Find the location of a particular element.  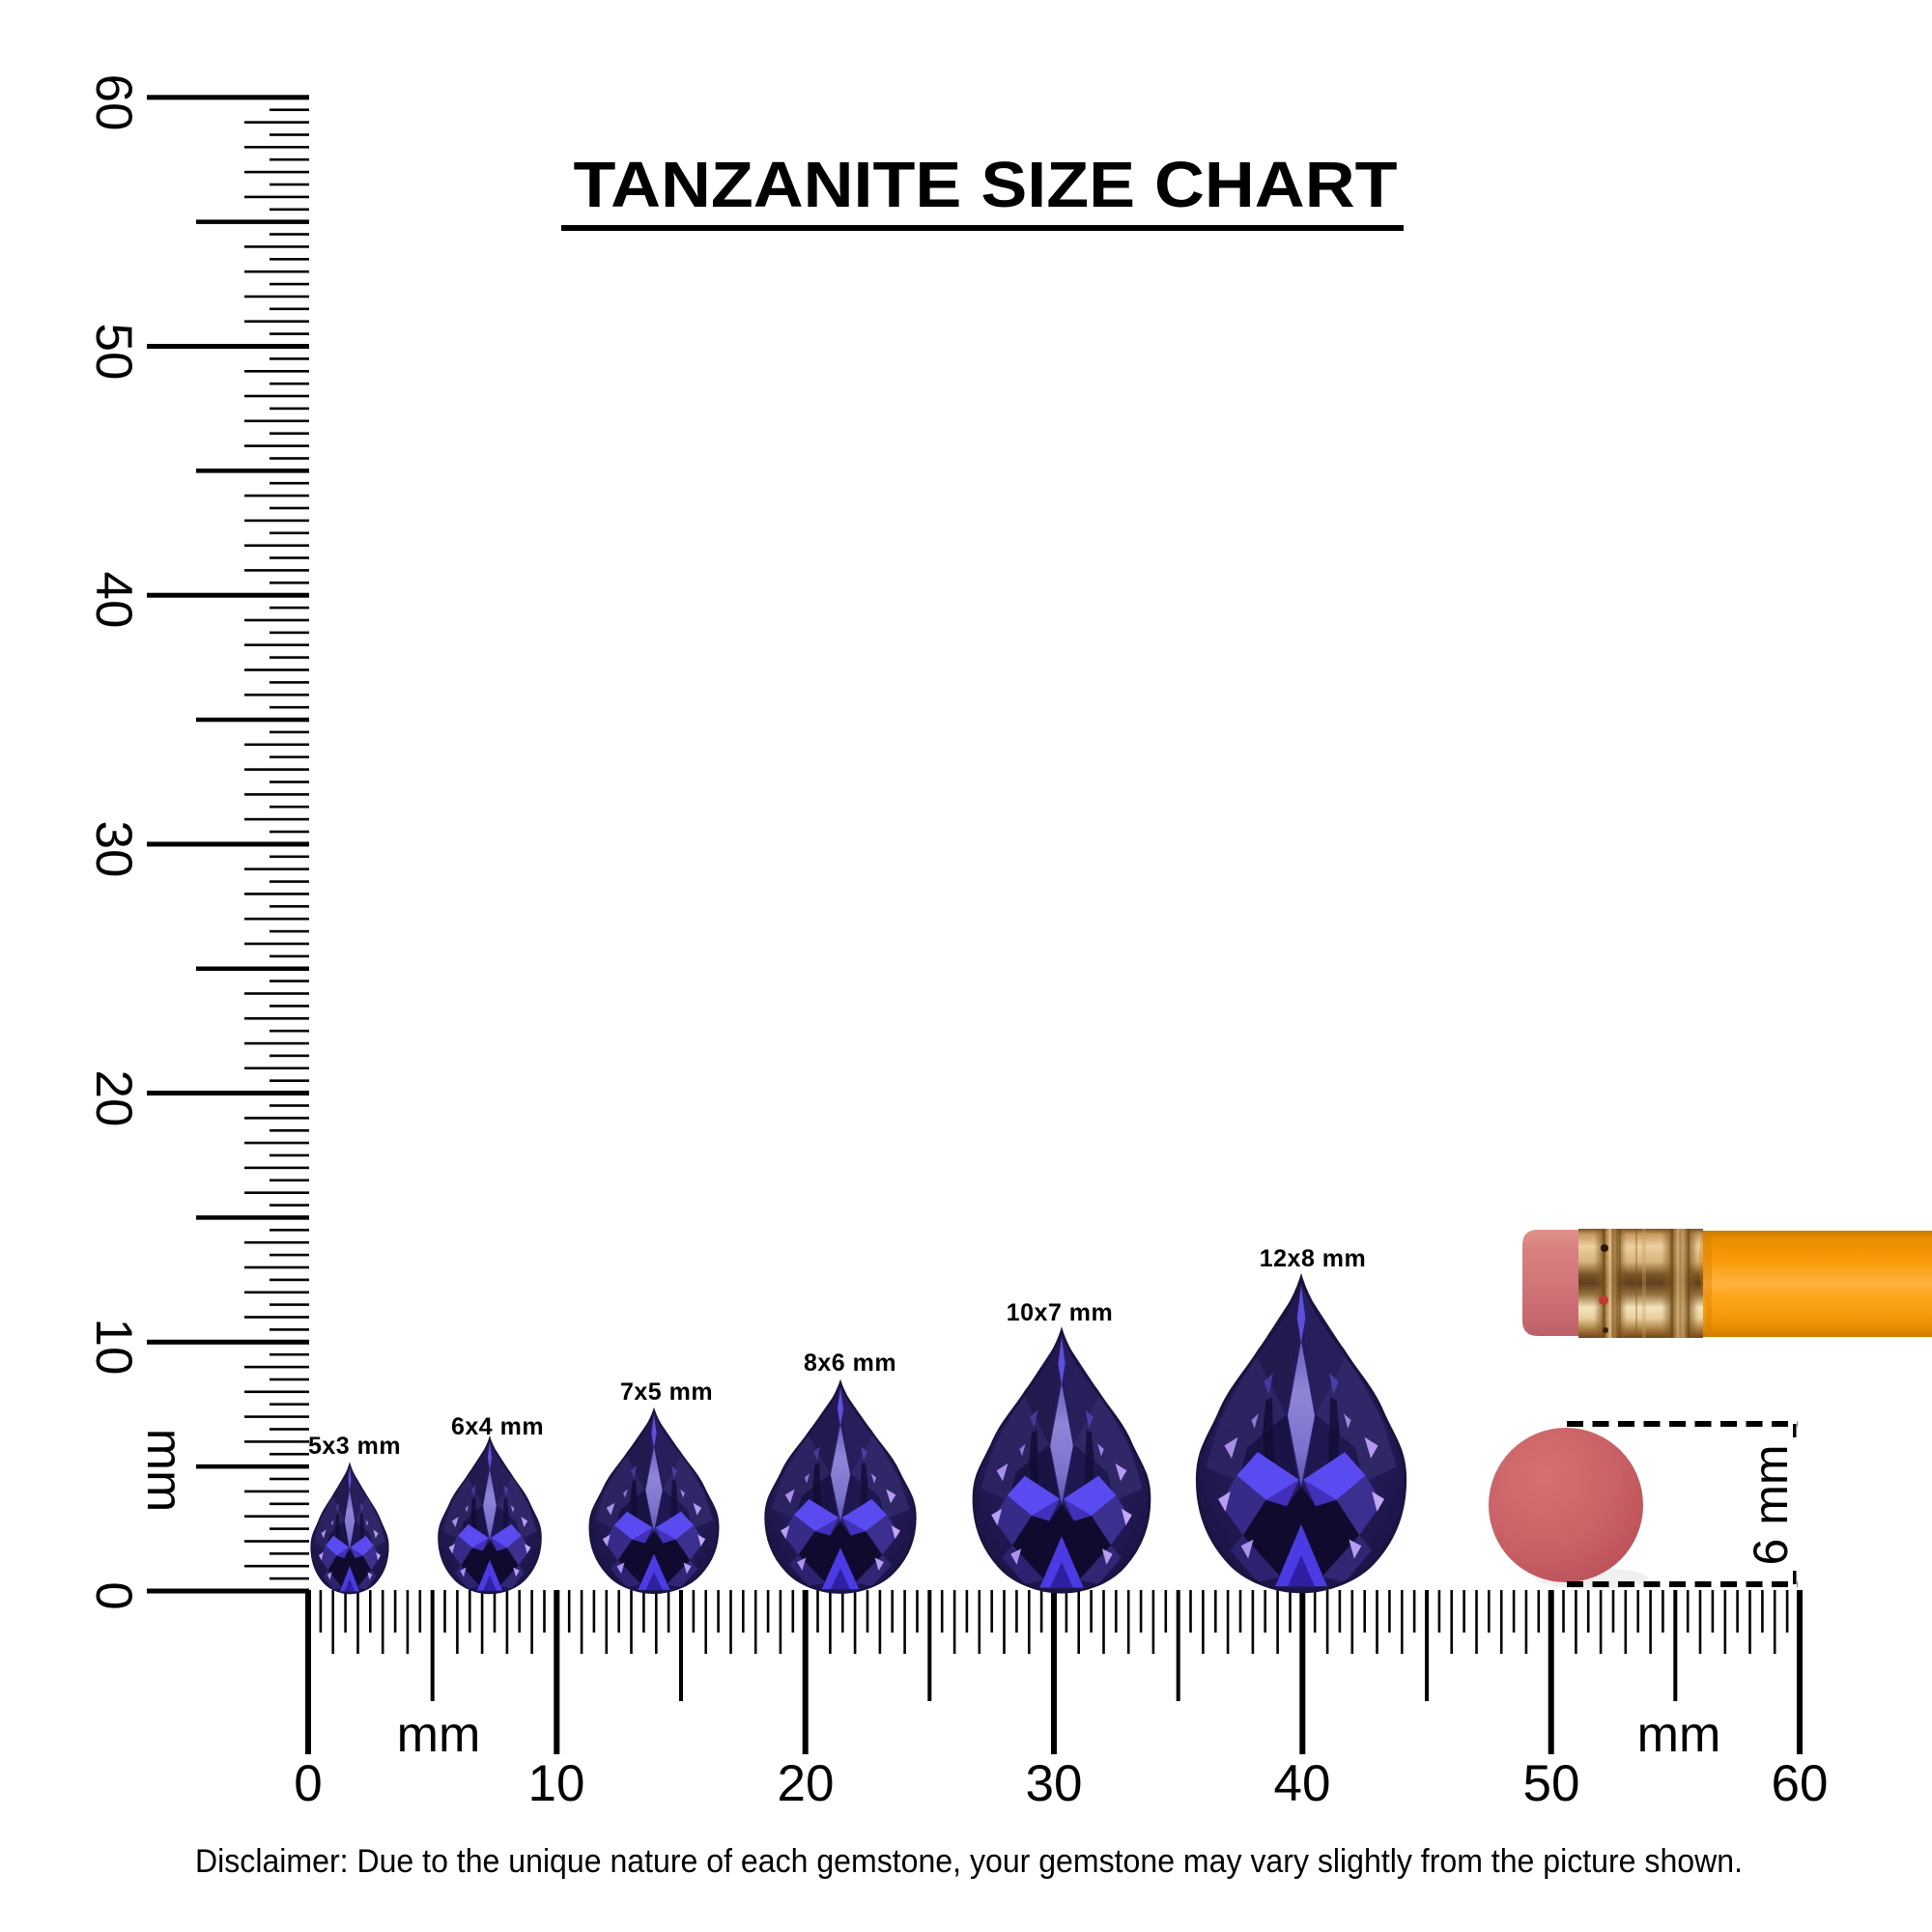

svg-text: 7x5 mm is located at coordinates (666, 1392).